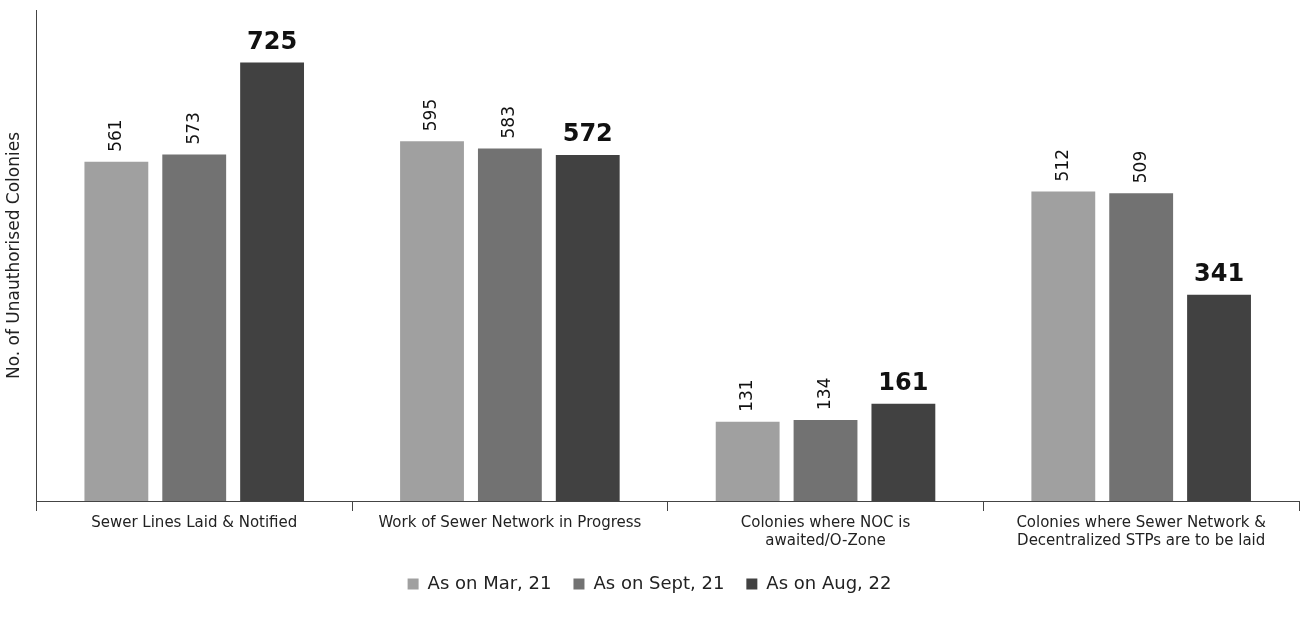 This screenshot has height=623, width=1307. Describe the element at coordinates (430, 115) in the screenshot. I see `data-label: 595` at that location.